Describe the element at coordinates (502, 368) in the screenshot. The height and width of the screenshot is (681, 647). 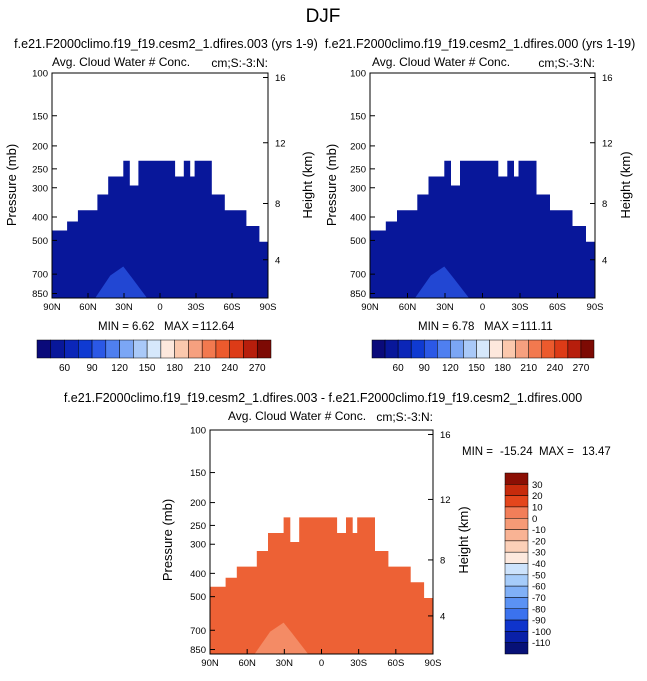
I see `colorbar-label: 180` at that location.